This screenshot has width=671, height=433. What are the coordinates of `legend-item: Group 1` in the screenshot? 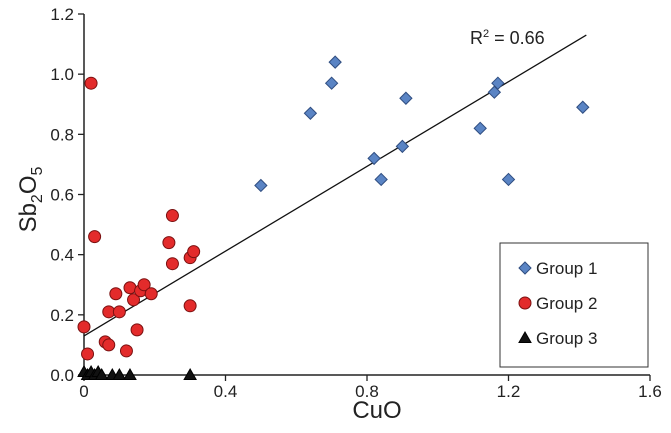 It's located at (557, 268).